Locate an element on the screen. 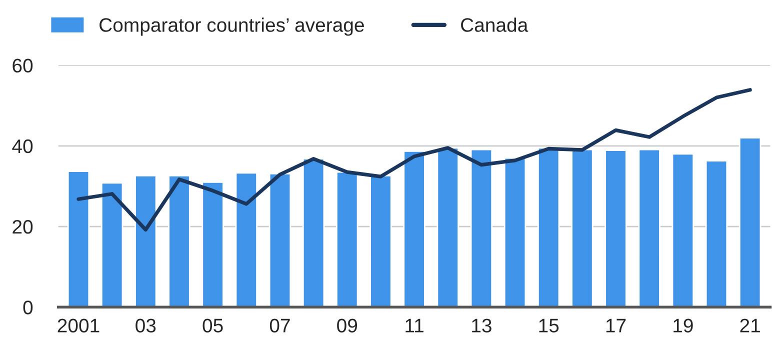 The width and height of the screenshot is (778, 353). y-tick-label: 40 is located at coordinates (22, 146).